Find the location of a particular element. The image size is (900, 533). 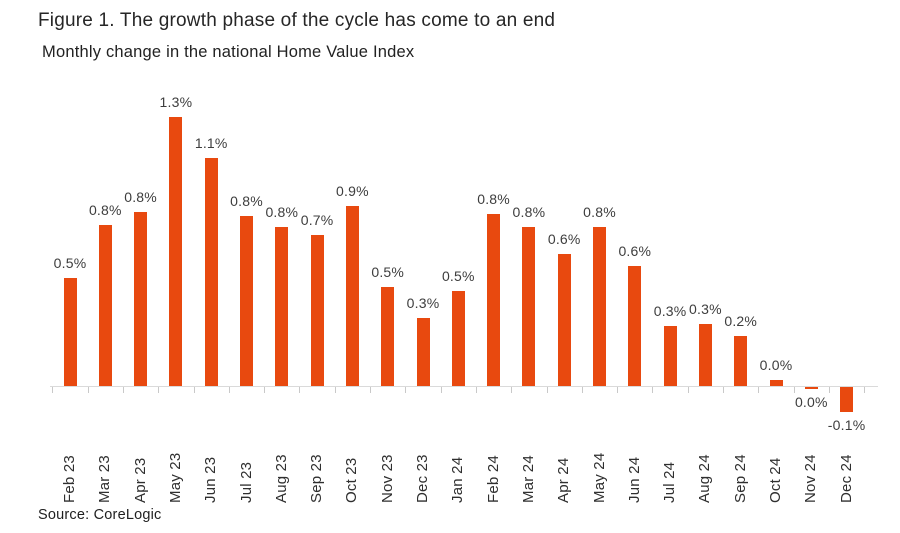

bar-value-label: 1.3% is located at coordinates (176, 102).